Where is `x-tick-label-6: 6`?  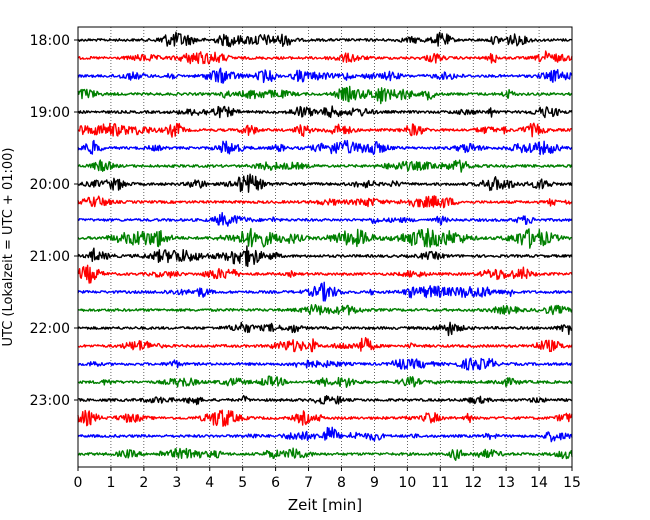 x-tick-label-6: 6 is located at coordinates (275, 483).